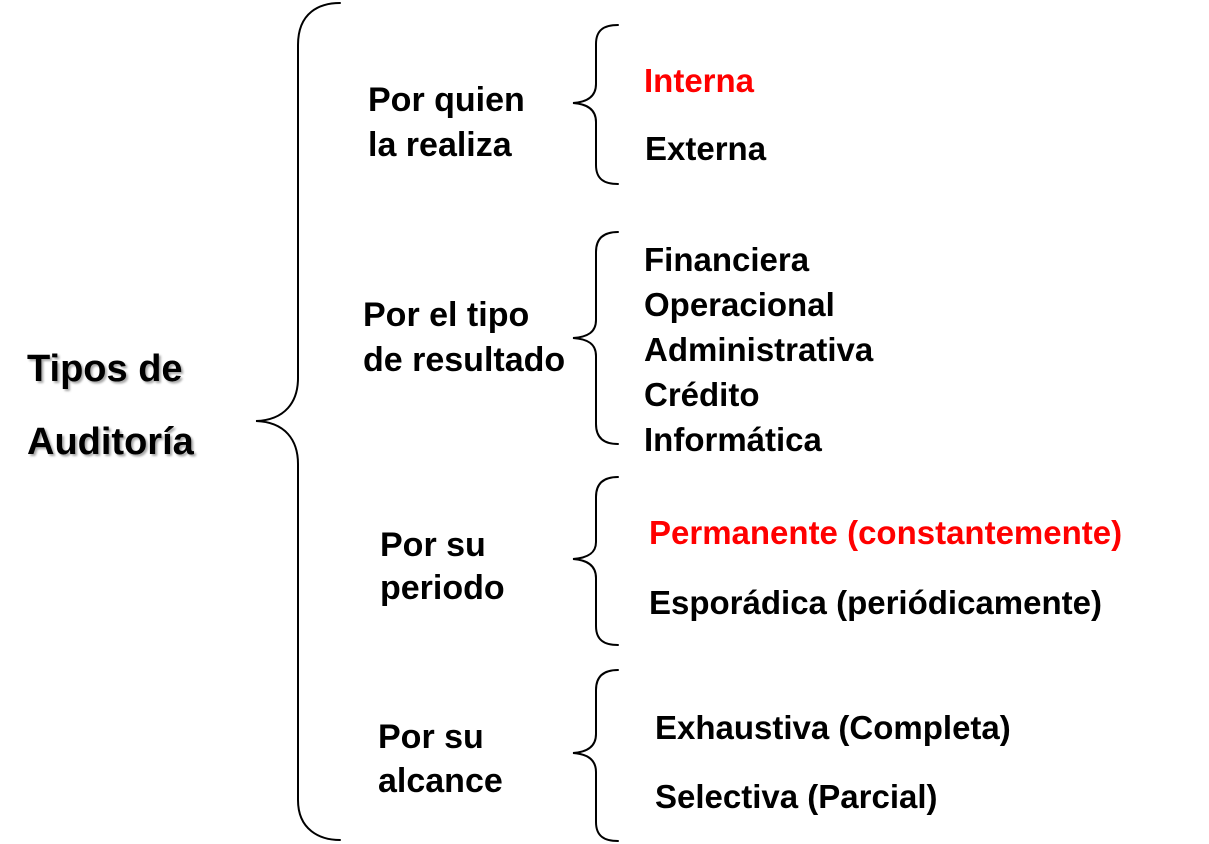 This screenshot has height=844, width=1209. I want to click on item-exhaustiva: Exhaustiva (Completa), so click(833, 727).